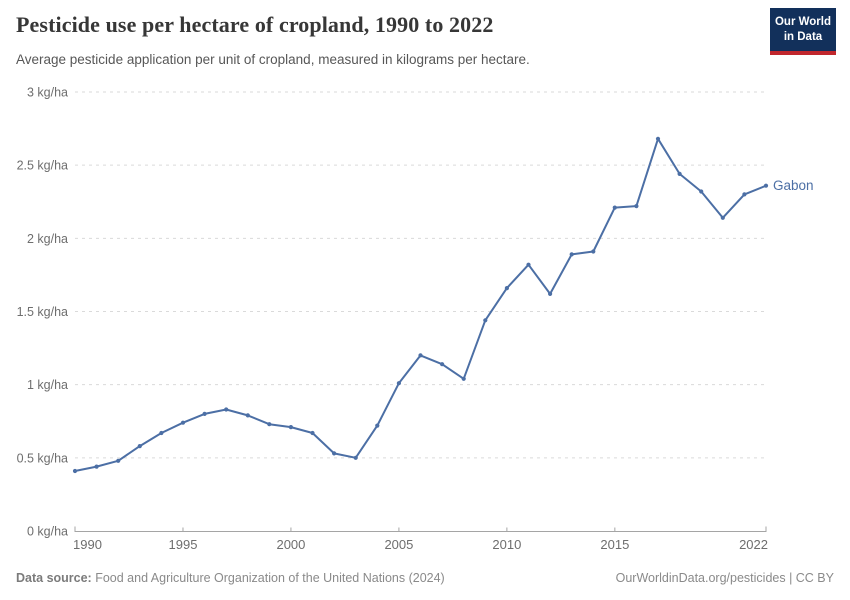  What do you see at coordinates (753, 544) in the screenshot?
I see `x-tick-label: 2022` at bounding box center [753, 544].